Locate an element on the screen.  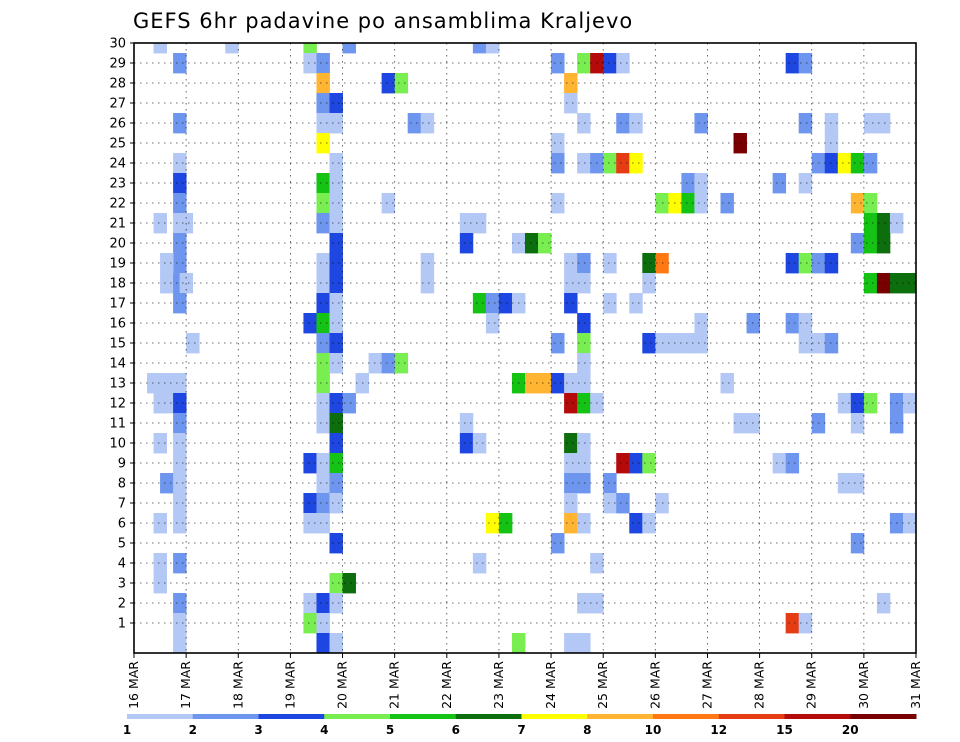
x-tick-label: 16 MAR is located at coordinates (133, 685).